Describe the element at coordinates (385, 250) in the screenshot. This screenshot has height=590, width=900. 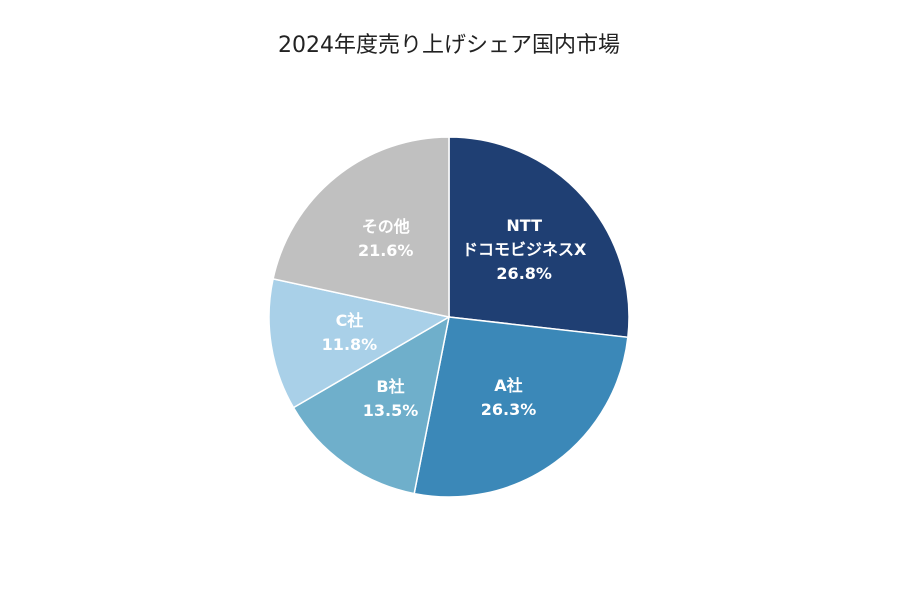
I see `value-label: 21.6%` at that location.